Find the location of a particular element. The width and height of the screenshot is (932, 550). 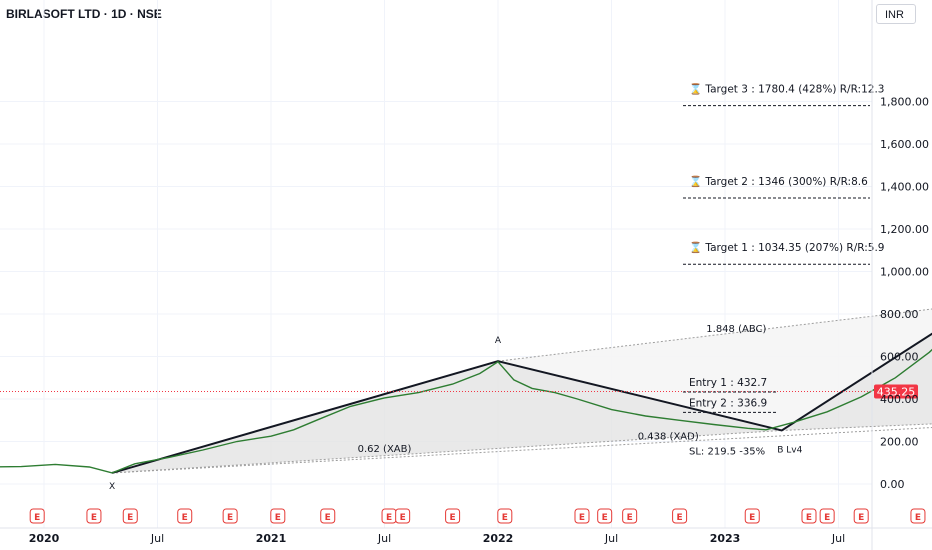

x-tick-label: 2023 is located at coordinates (725, 538).